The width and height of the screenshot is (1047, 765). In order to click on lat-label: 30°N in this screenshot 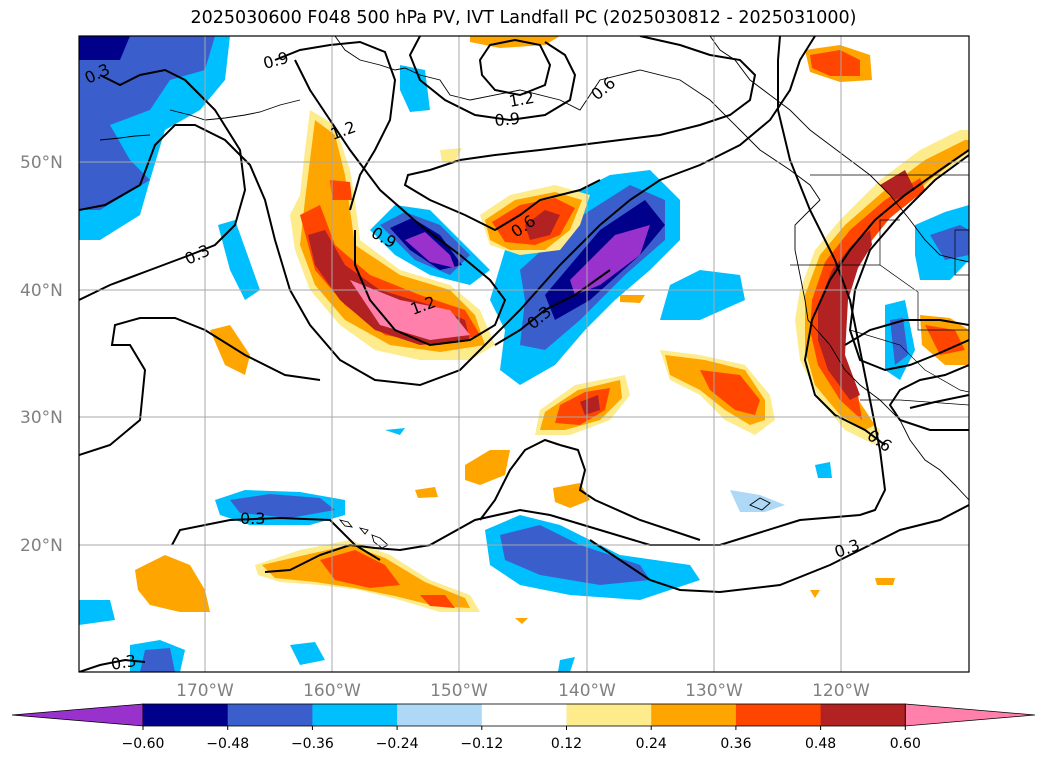, I will do `click(41, 418)`.